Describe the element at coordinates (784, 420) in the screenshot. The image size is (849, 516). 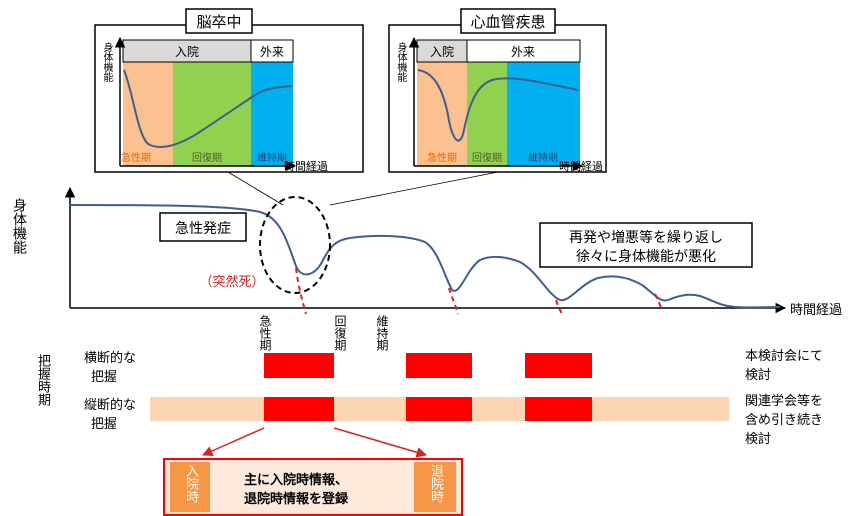
I see `row2-note-line2: 含め引き続き` at that location.